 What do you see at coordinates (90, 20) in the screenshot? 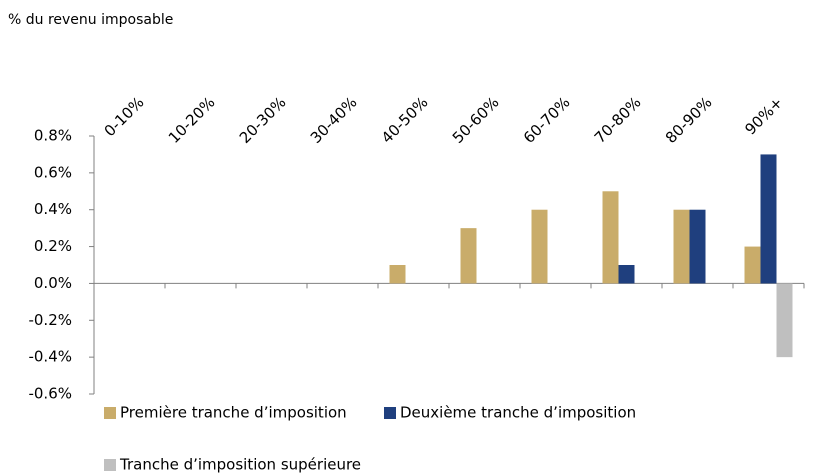
I see `chart-title: % du revenu imposable` at bounding box center [90, 20].